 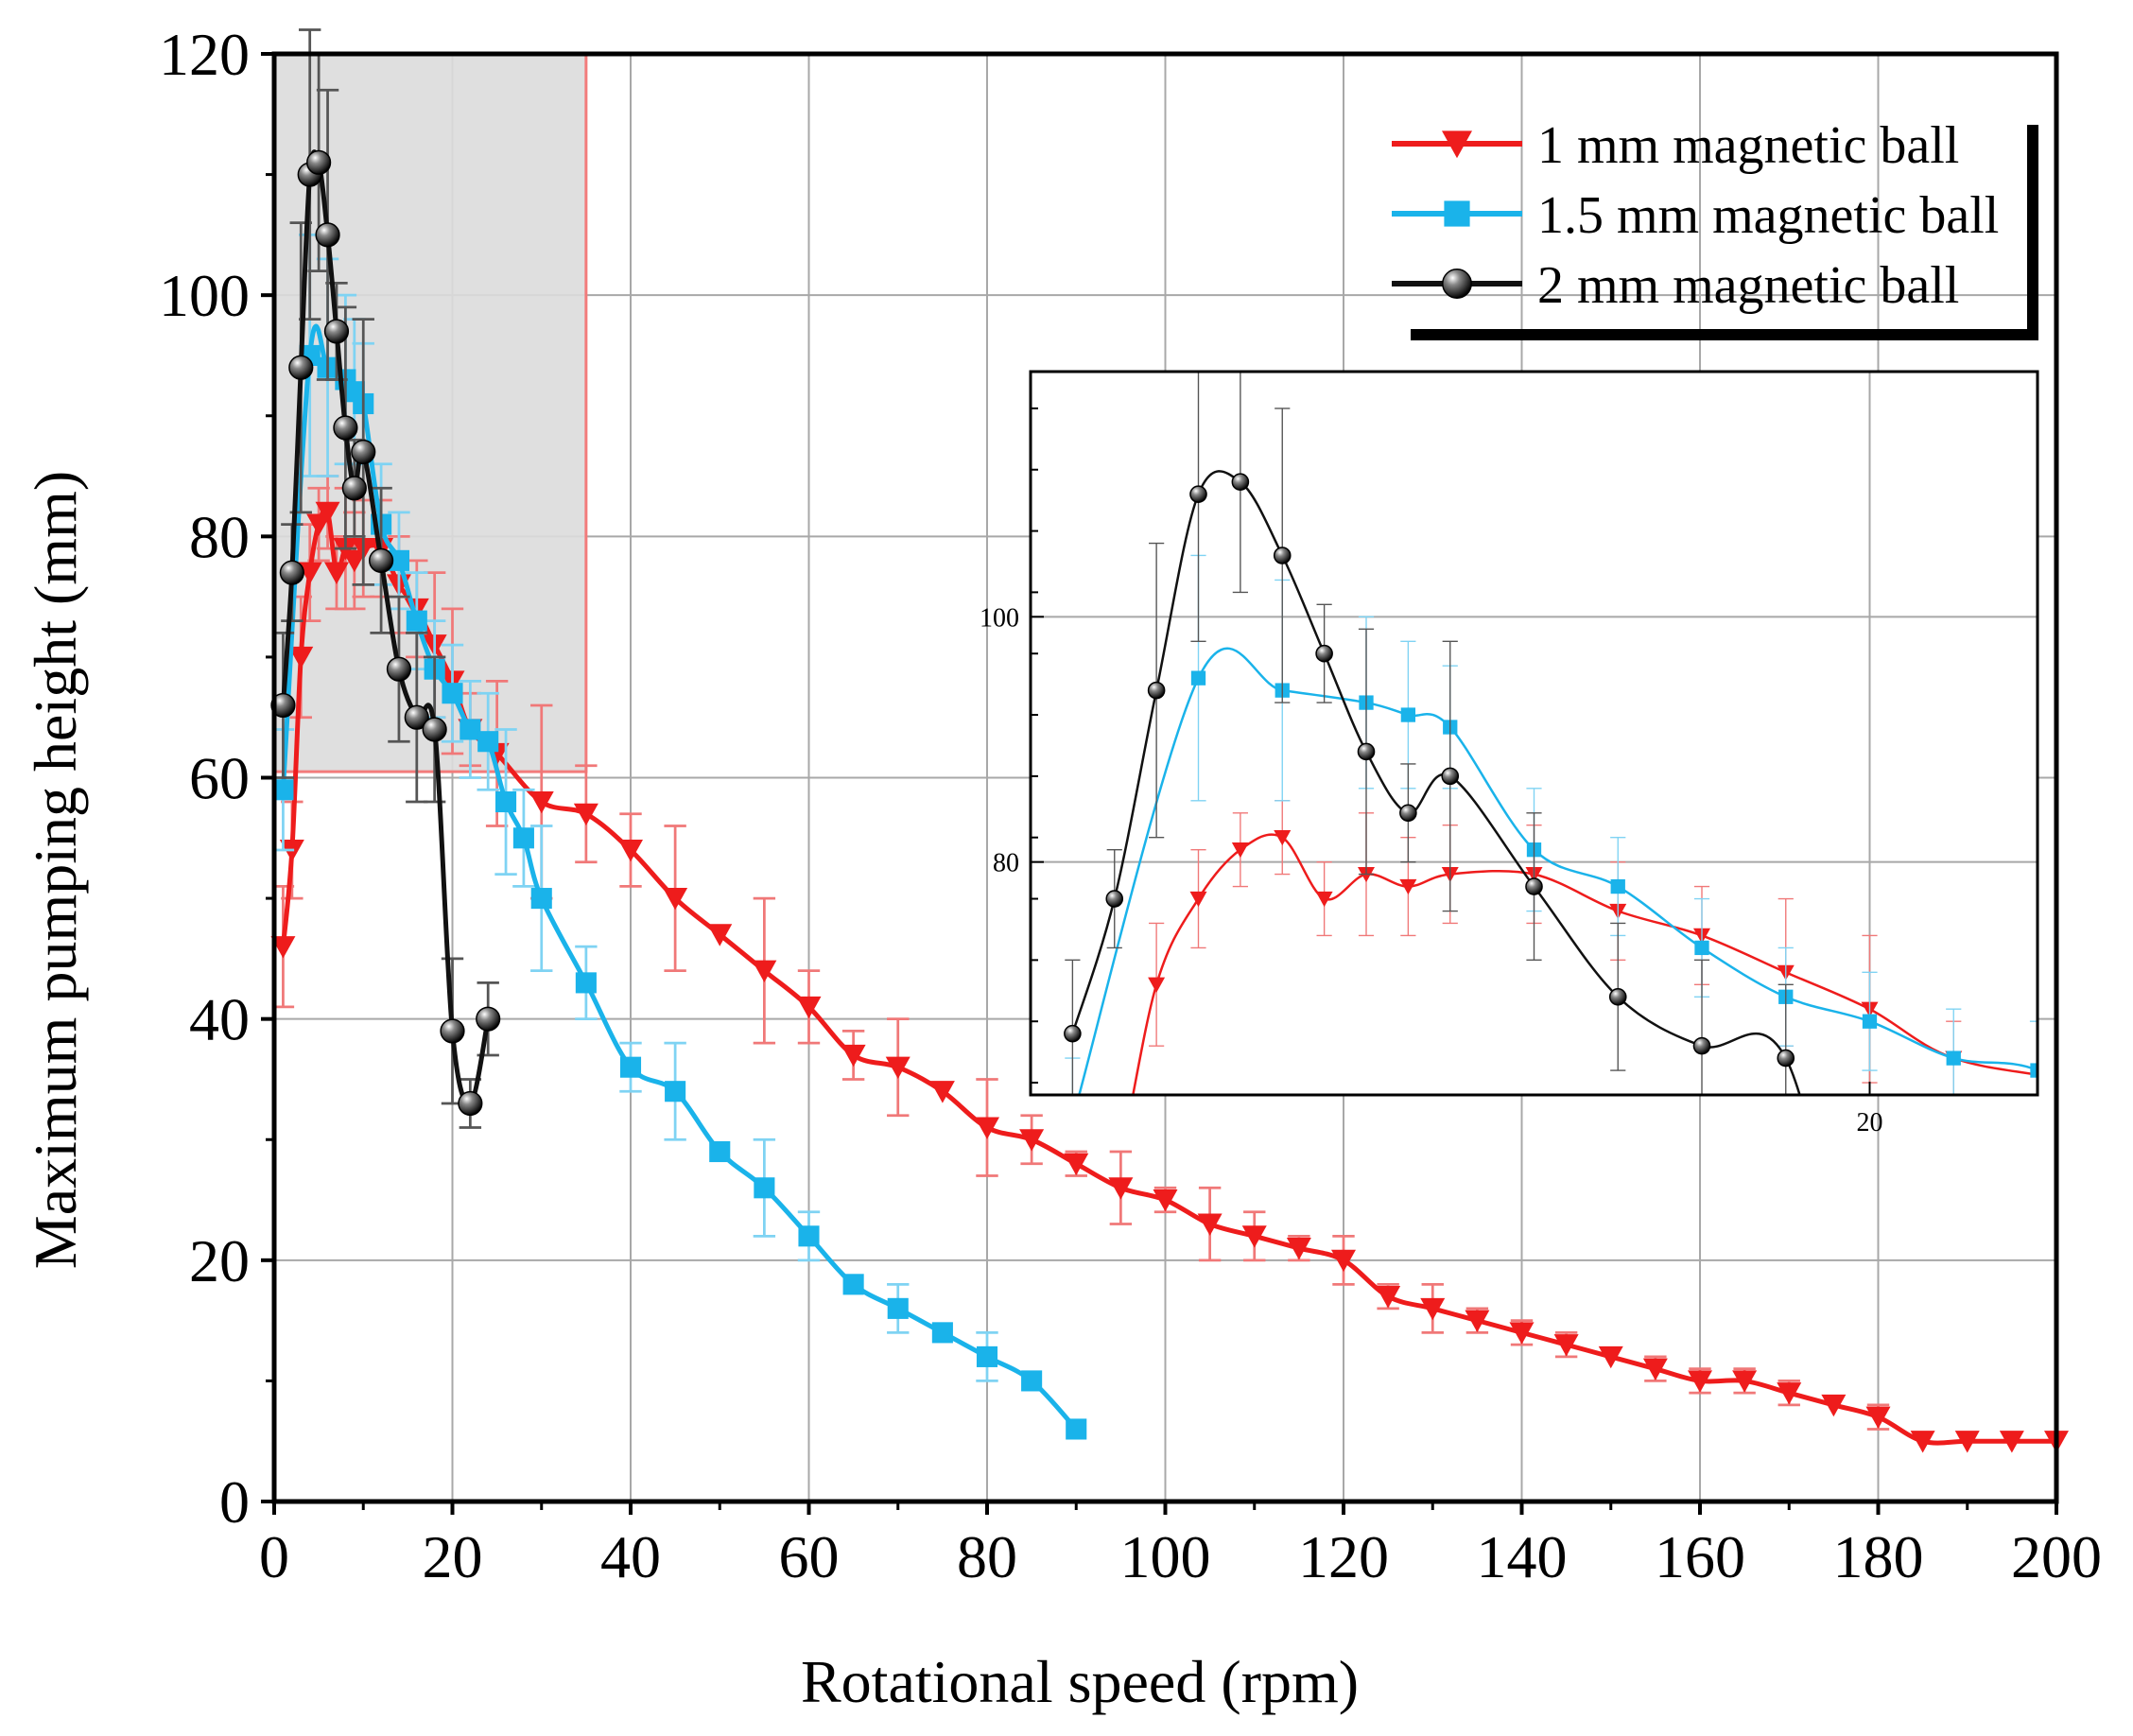 What do you see at coordinates (219, 1019) in the screenshot?
I see `y-tick-label: 40` at bounding box center [219, 1019].